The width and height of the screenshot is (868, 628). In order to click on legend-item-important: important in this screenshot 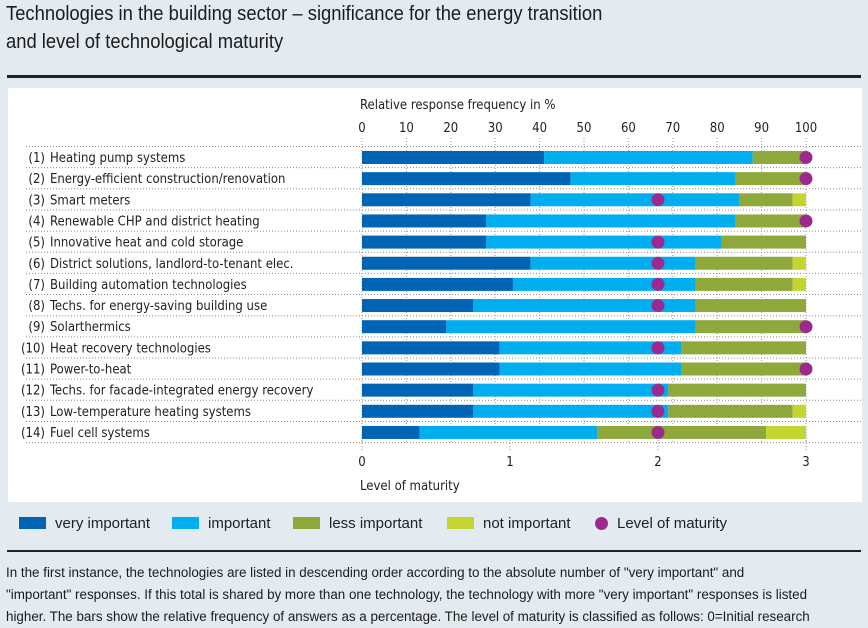, I will do `click(221, 523)`.